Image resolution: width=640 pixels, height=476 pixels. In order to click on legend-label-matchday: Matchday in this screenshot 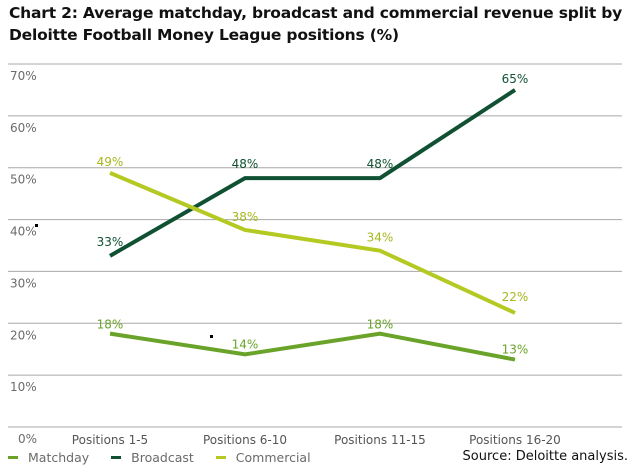, I will do `click(59, 457)`.